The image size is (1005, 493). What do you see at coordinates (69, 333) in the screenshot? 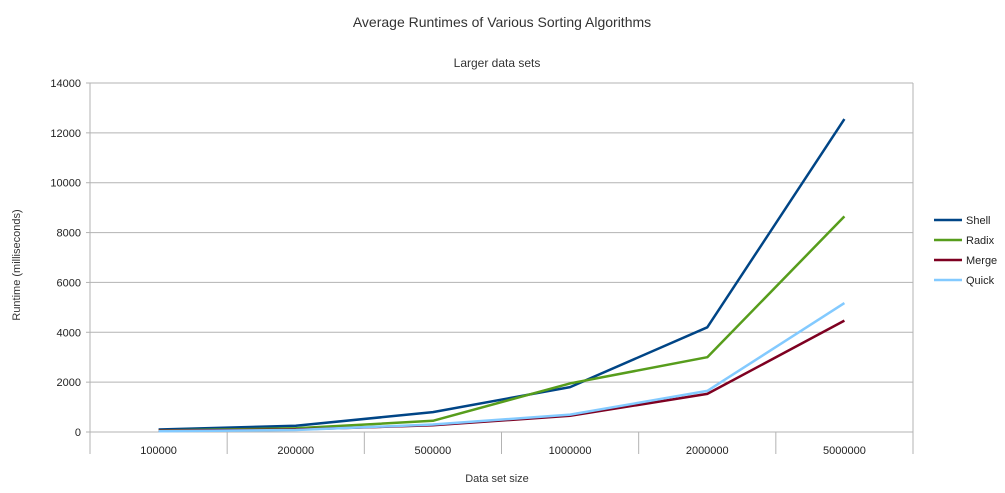
I see `y-tick-label: 4000` at bounding box center [69, 333].